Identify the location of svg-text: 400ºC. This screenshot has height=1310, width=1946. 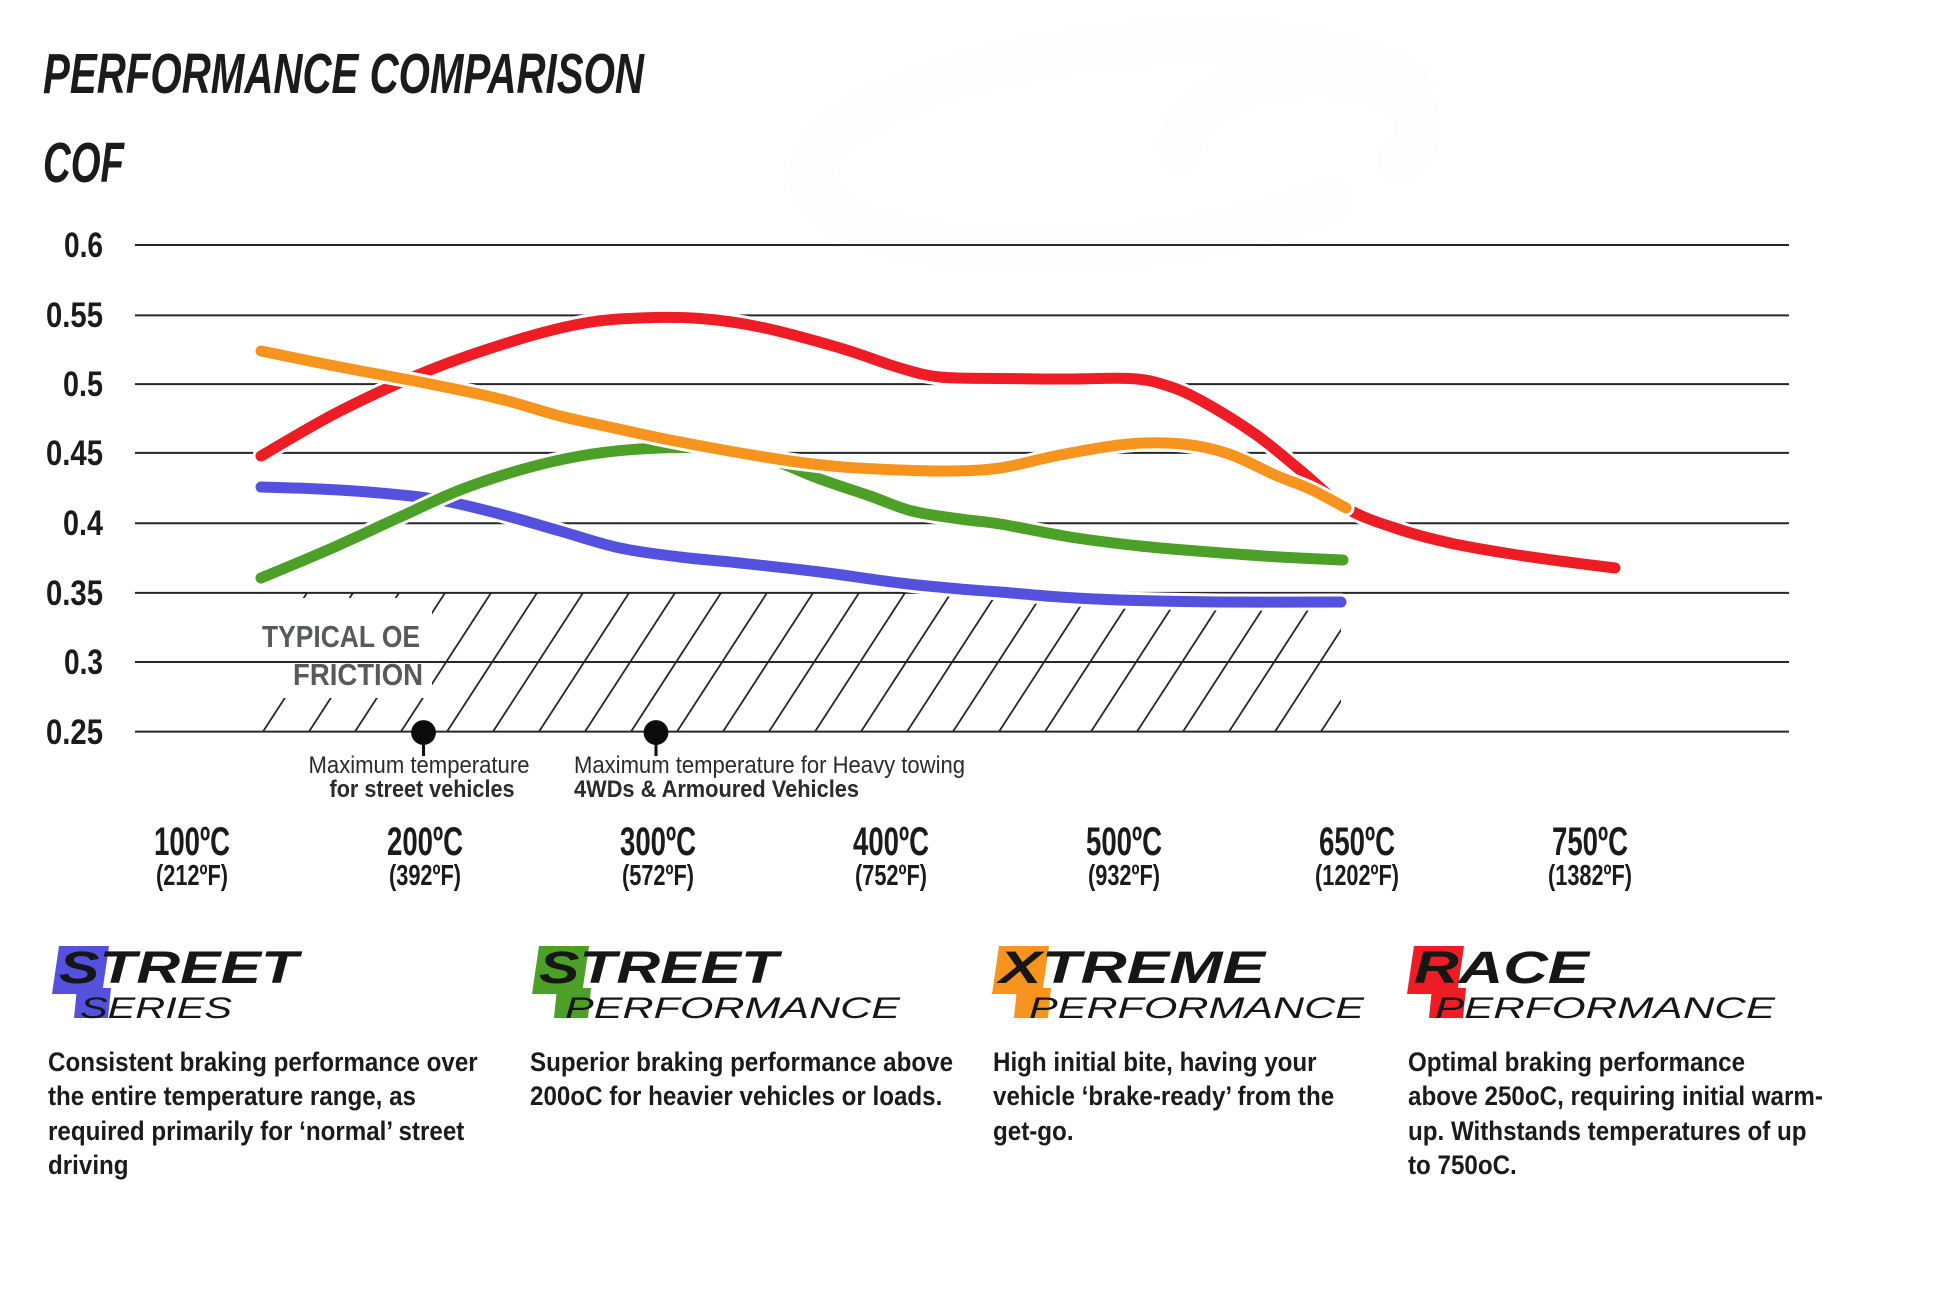
(891, 842).